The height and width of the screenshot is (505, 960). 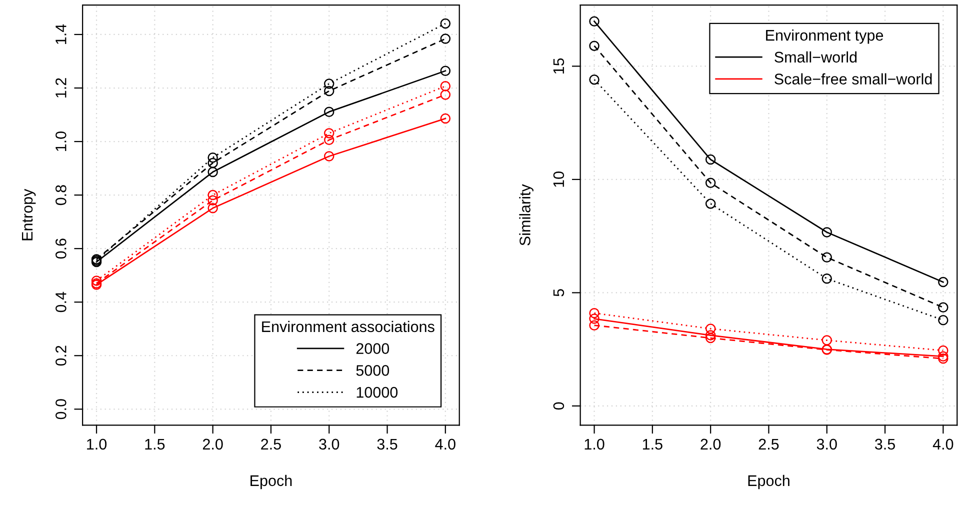 I want to click on legend-title: Environment type, so click(x=825, y=36).